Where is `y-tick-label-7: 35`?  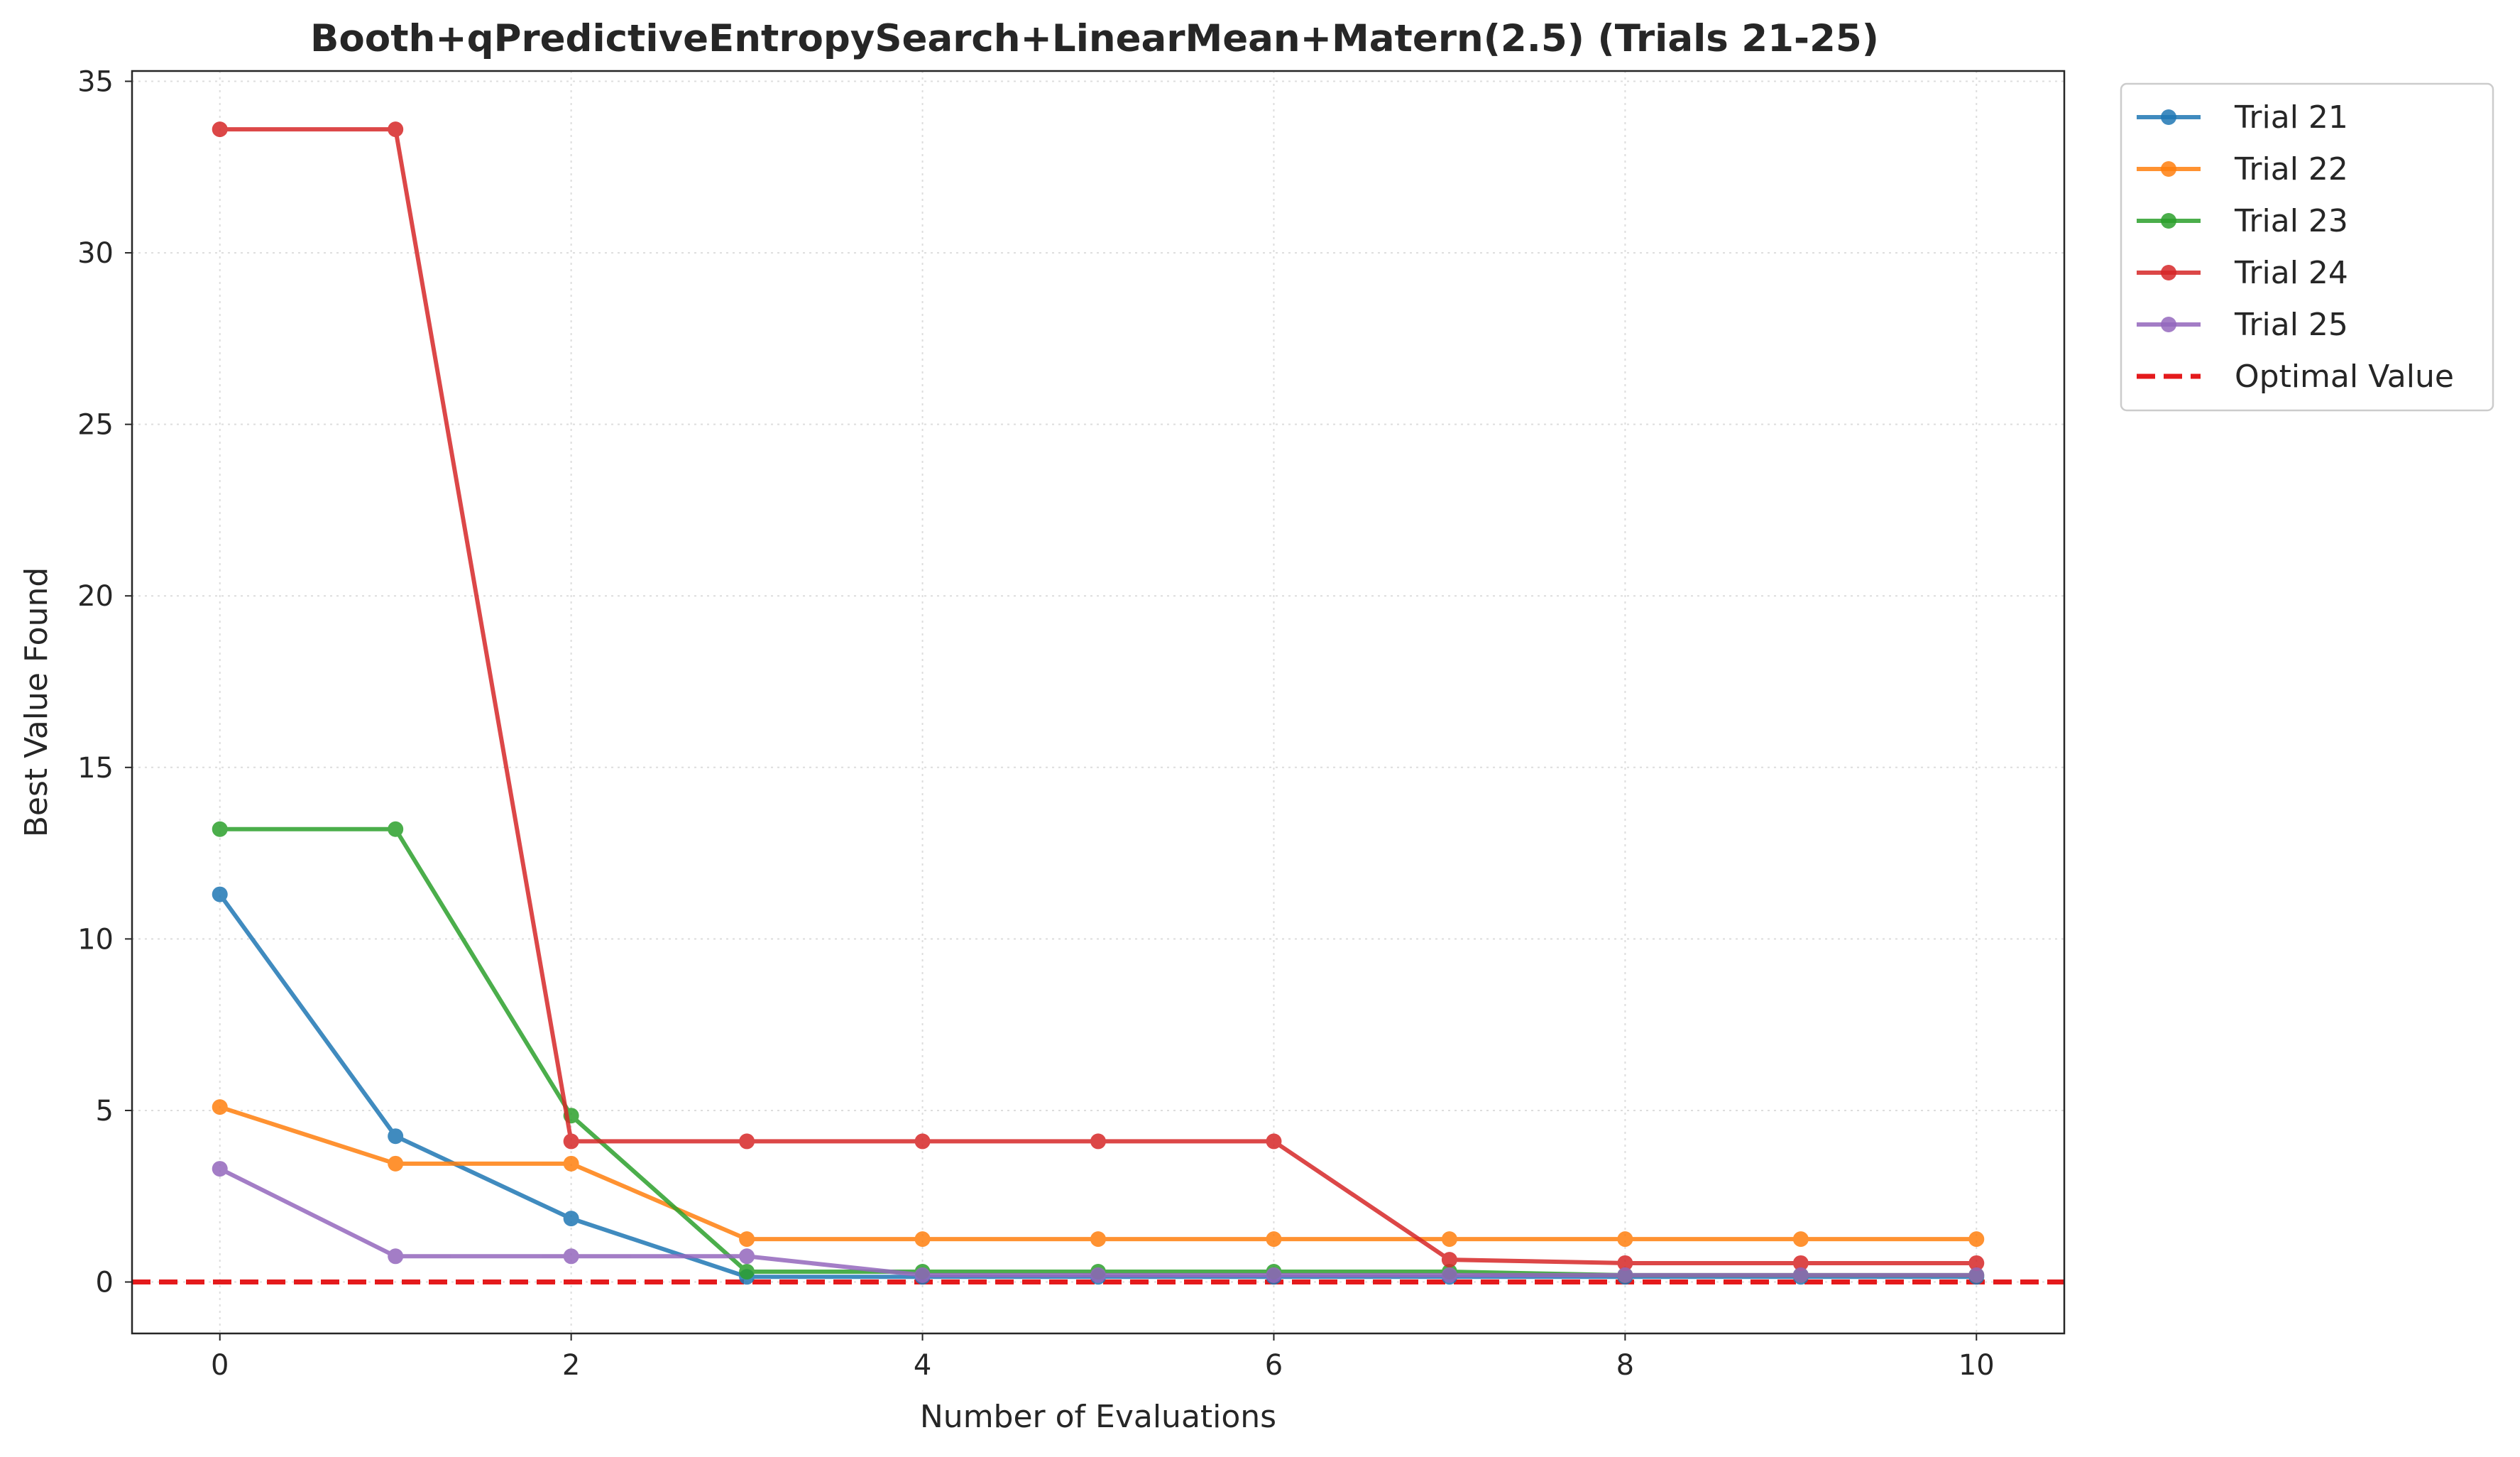
y-tick-label-7: 35 is located at coordinates (96, 81).